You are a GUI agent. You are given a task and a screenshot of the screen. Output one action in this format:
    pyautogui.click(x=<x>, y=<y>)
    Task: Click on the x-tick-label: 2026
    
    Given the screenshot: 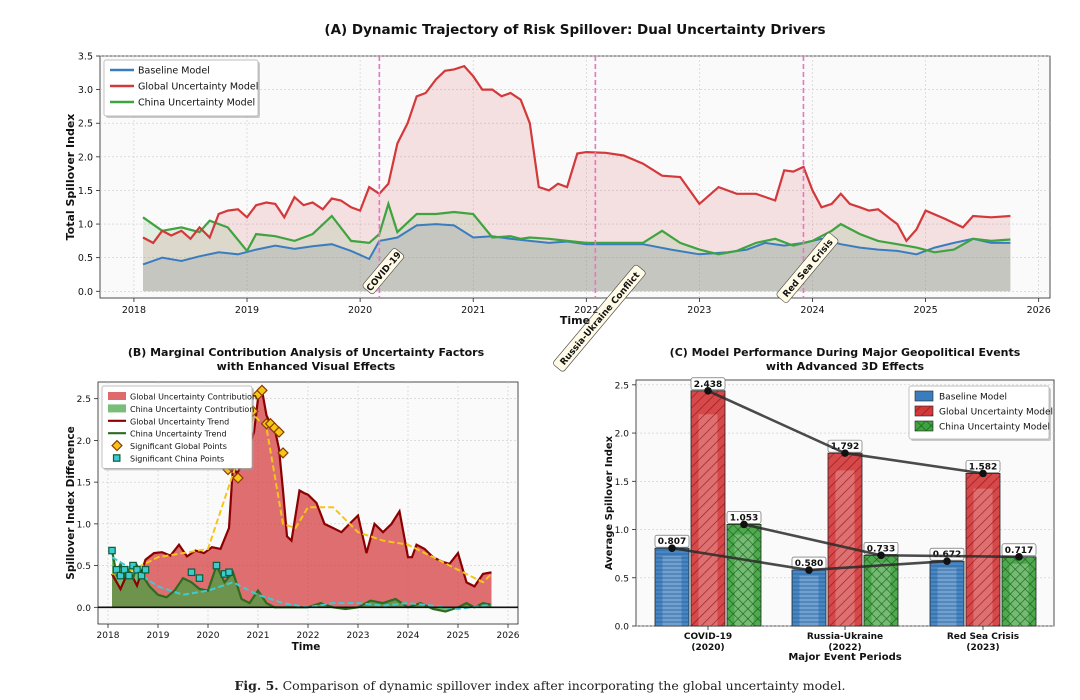 What is the action you would take?
    pyautogui.click(x=1039, y=310)
    